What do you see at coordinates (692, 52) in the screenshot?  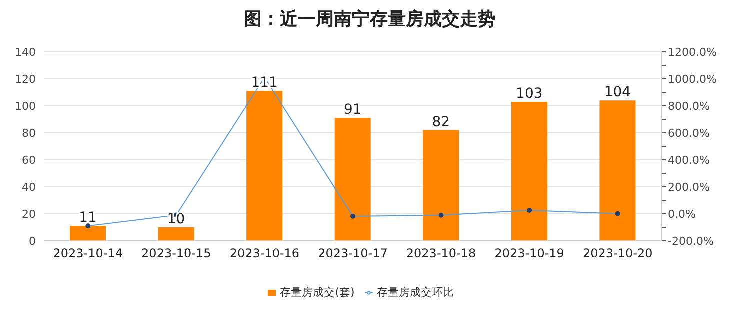 I see `y2-tick-label: 1200.0%` at bounding box center [692, 52].